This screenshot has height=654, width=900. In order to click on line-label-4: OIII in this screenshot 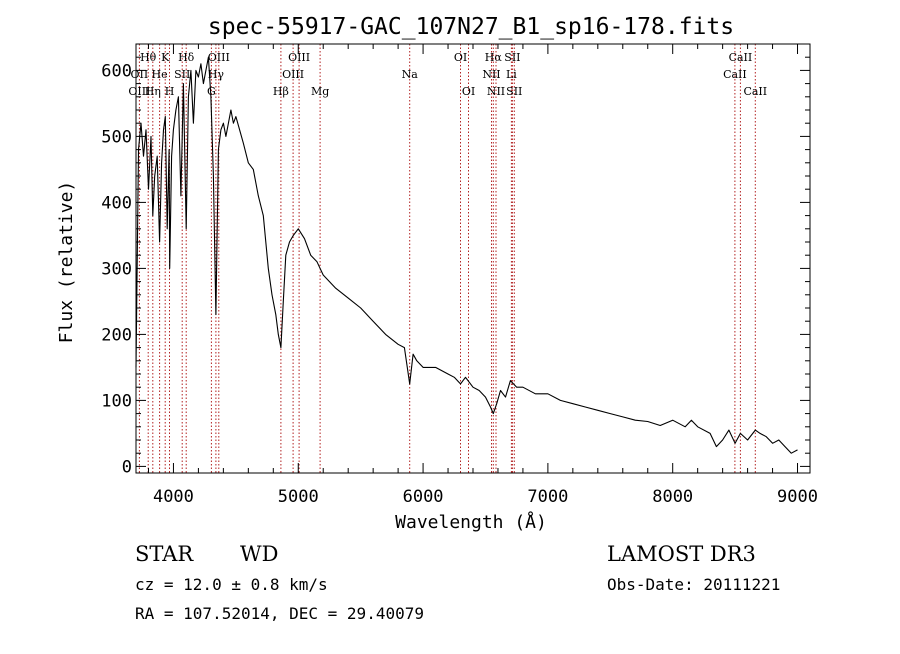, I will do `click(299, 57)`.